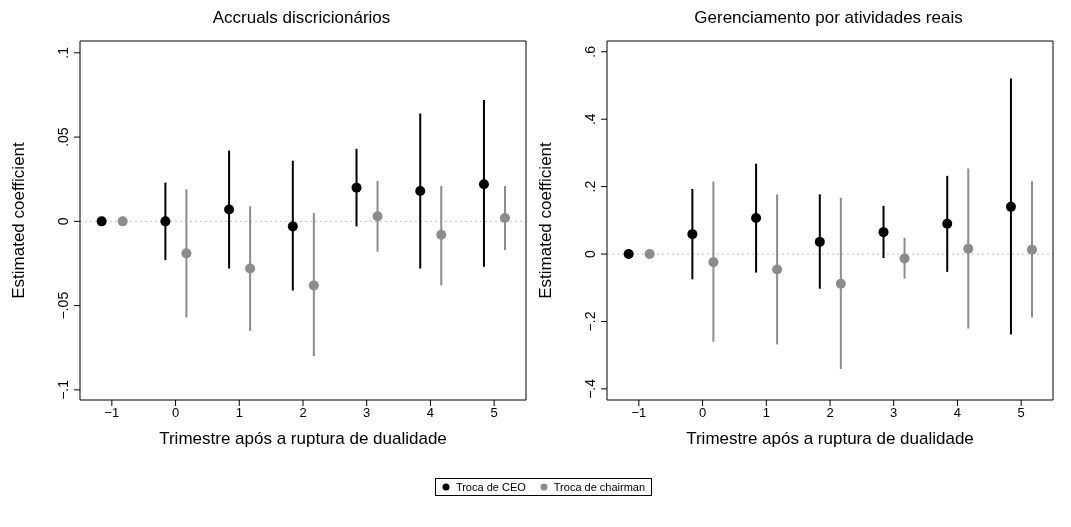  I want to click on legend-label: Troca de chairman, so click(599, 487).